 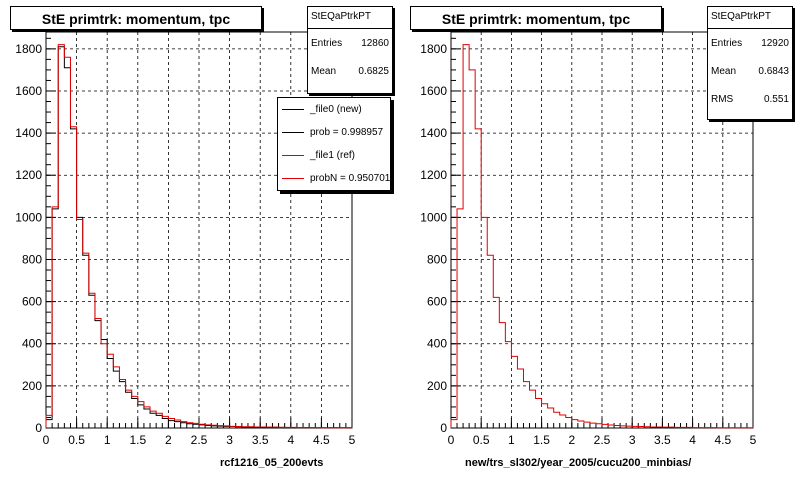 I want to click on legend-entry: _file1 (ref), so click(x=334, y=155).